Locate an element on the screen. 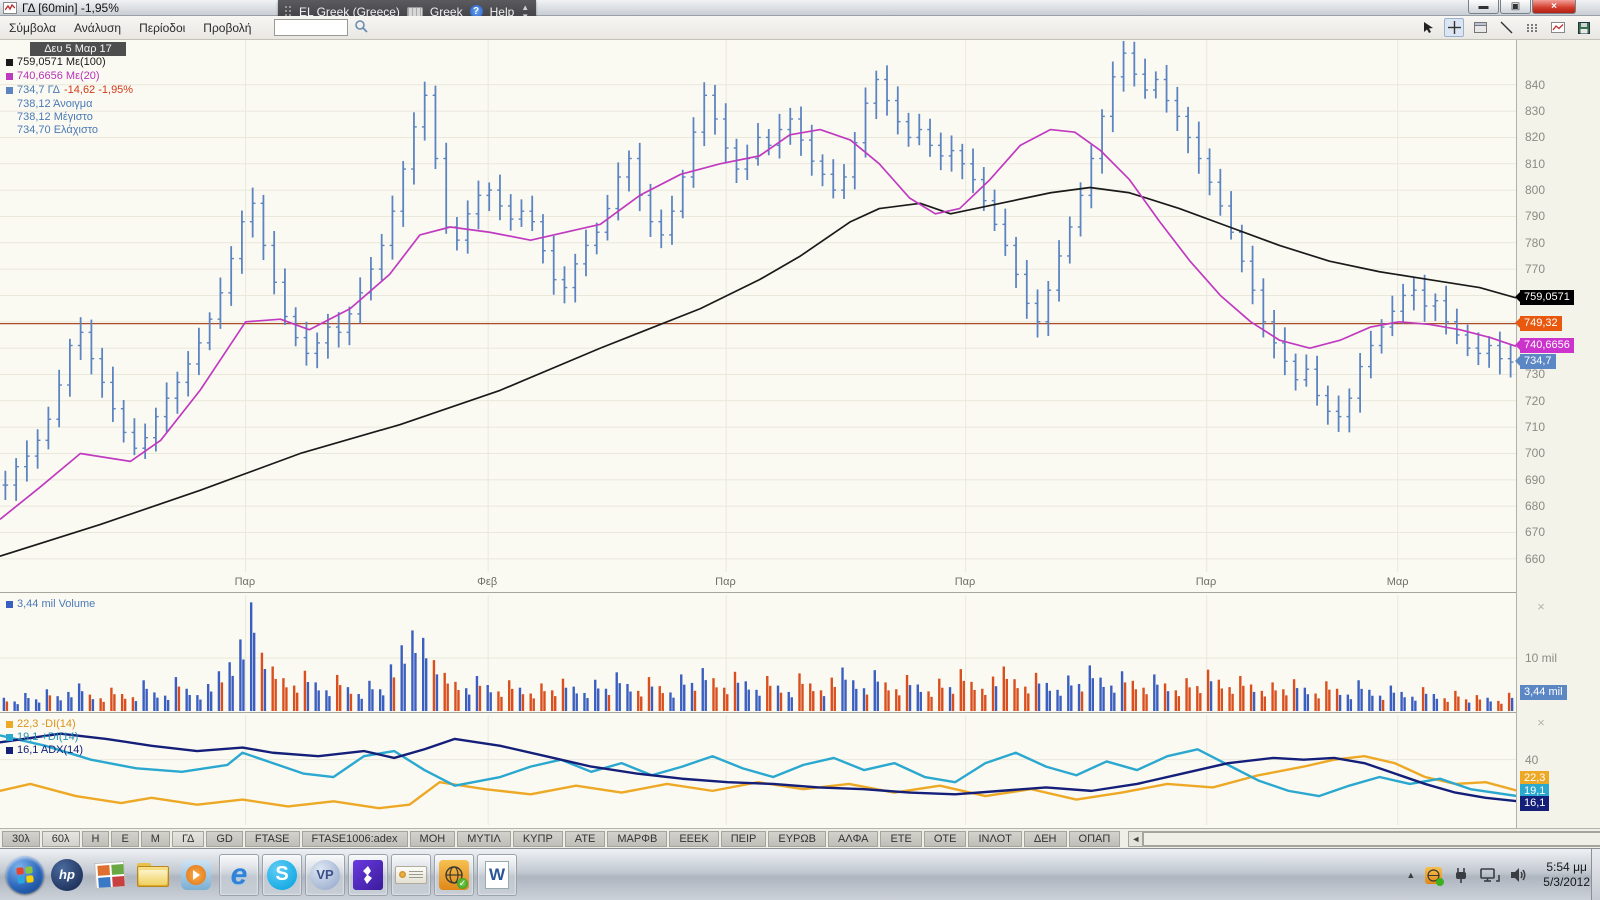 Image resolution: width=1600 pixels, height=900 pixels. symbol-tab-ΑΛΦΑ: ΑΛΦΑ is located at coordinates (853, 838).